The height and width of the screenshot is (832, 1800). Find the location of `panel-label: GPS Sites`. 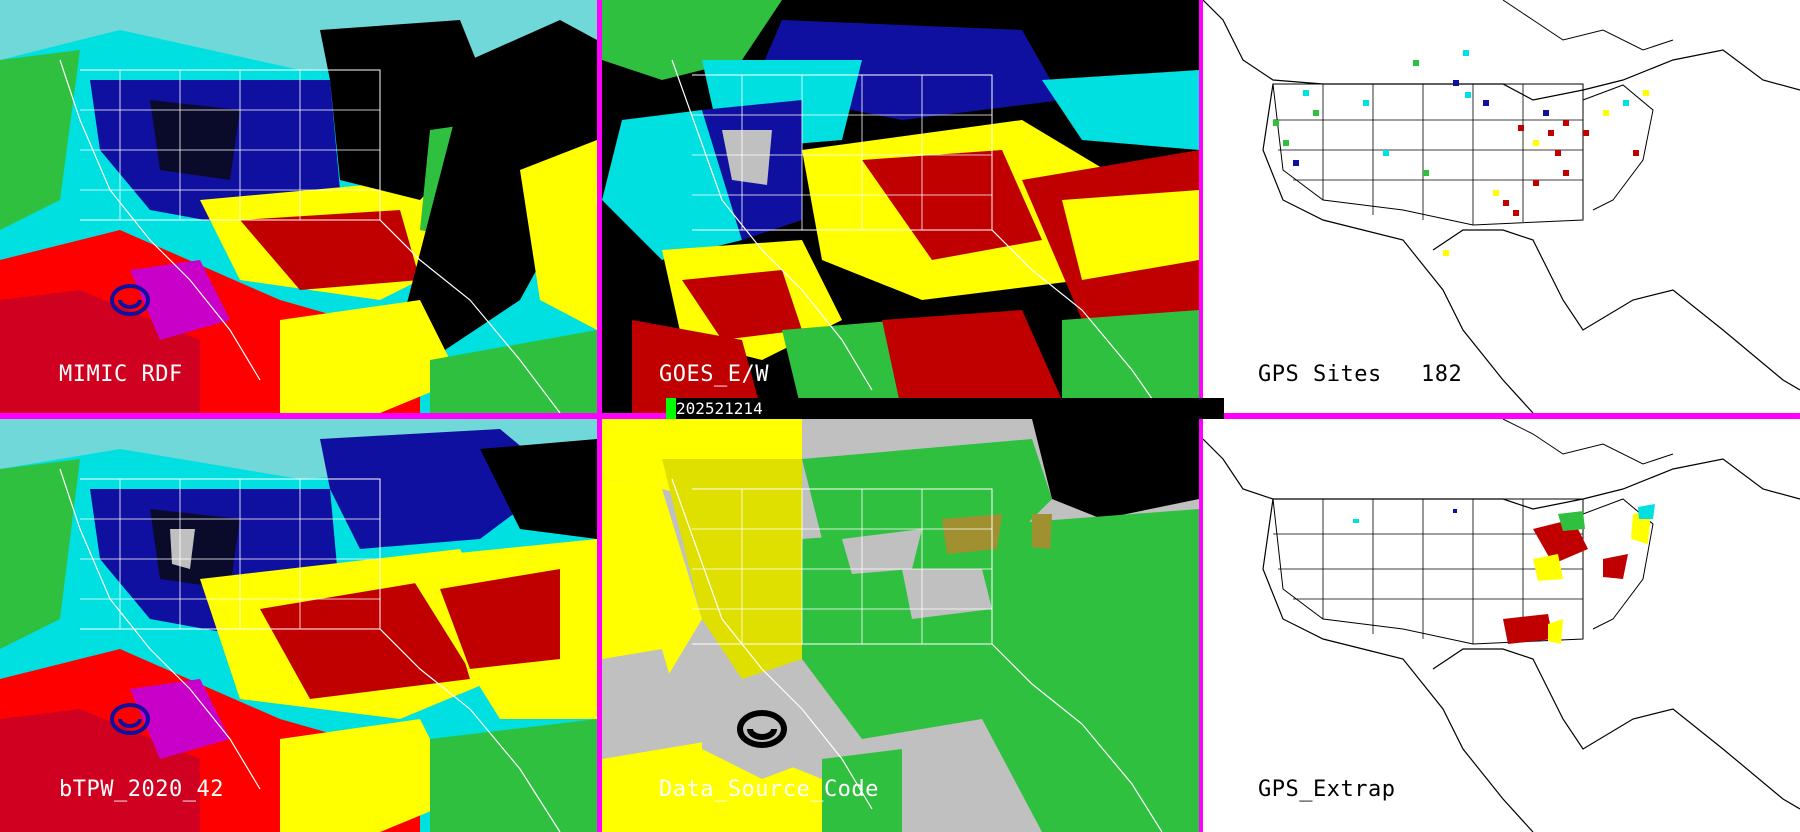

panel-label: GPS Sites is located at coordinates (1320, 374).